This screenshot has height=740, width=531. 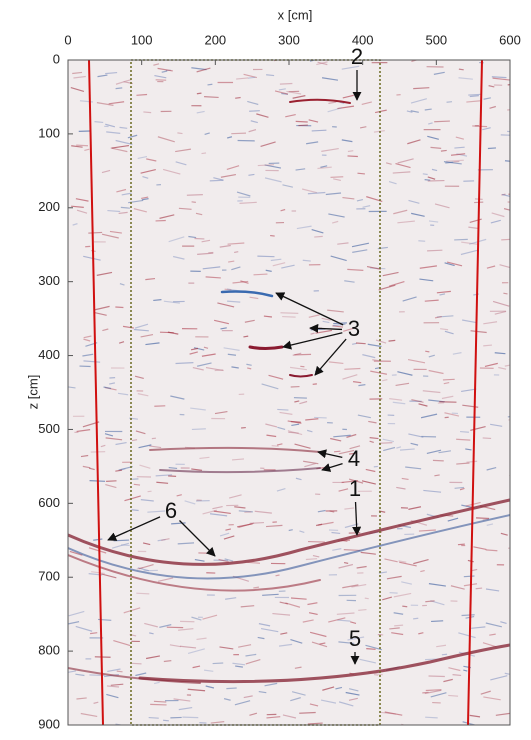 What do you see at coordinates (289, 39) in the screenshot?
I see `x-tick-label: 300` at bounding box center [289, 39].